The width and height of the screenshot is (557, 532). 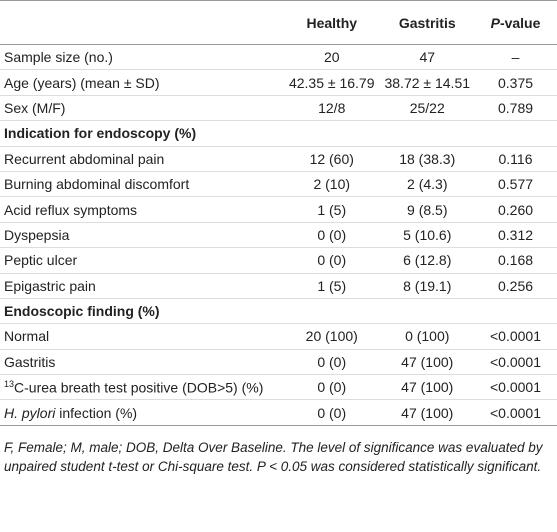 I want to click on healthy-cell: 20, so click(x=332, y=57).